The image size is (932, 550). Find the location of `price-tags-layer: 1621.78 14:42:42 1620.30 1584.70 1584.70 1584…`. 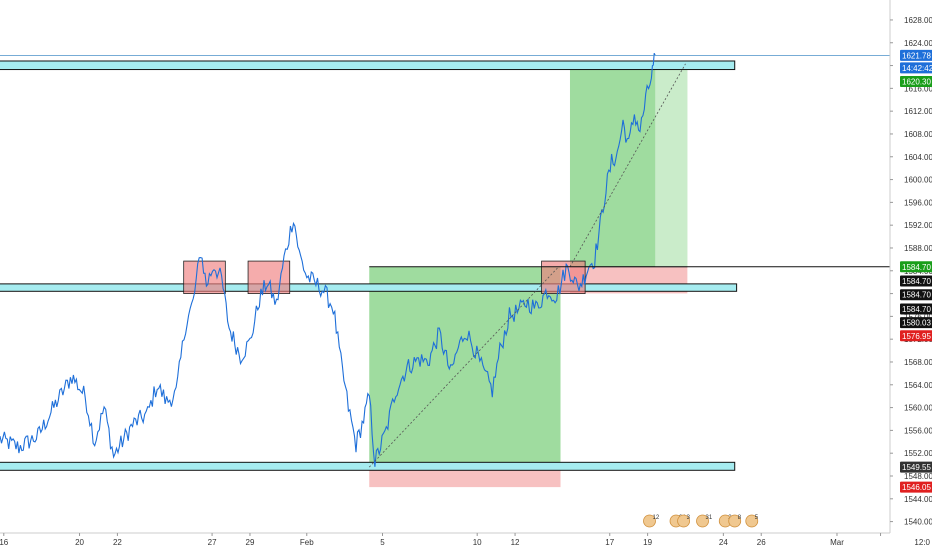

price-tags-layer: 1621.78 14:42:42 1620.30 1584.70 1584.70 1584… is located at coordinates (916, 271).